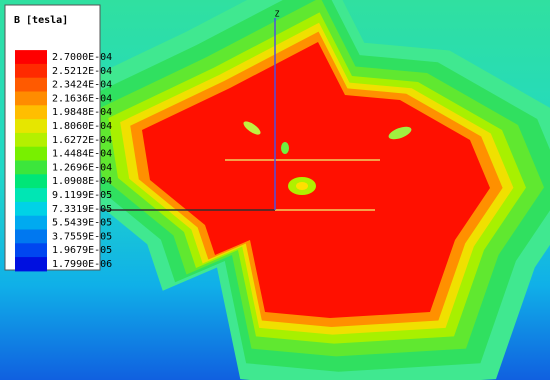 This screenshot has width=550, height=380. Describe the element at coordinates (82, 223) in the screenshot. I see `legend-label: 5.5439E-05` at that location.